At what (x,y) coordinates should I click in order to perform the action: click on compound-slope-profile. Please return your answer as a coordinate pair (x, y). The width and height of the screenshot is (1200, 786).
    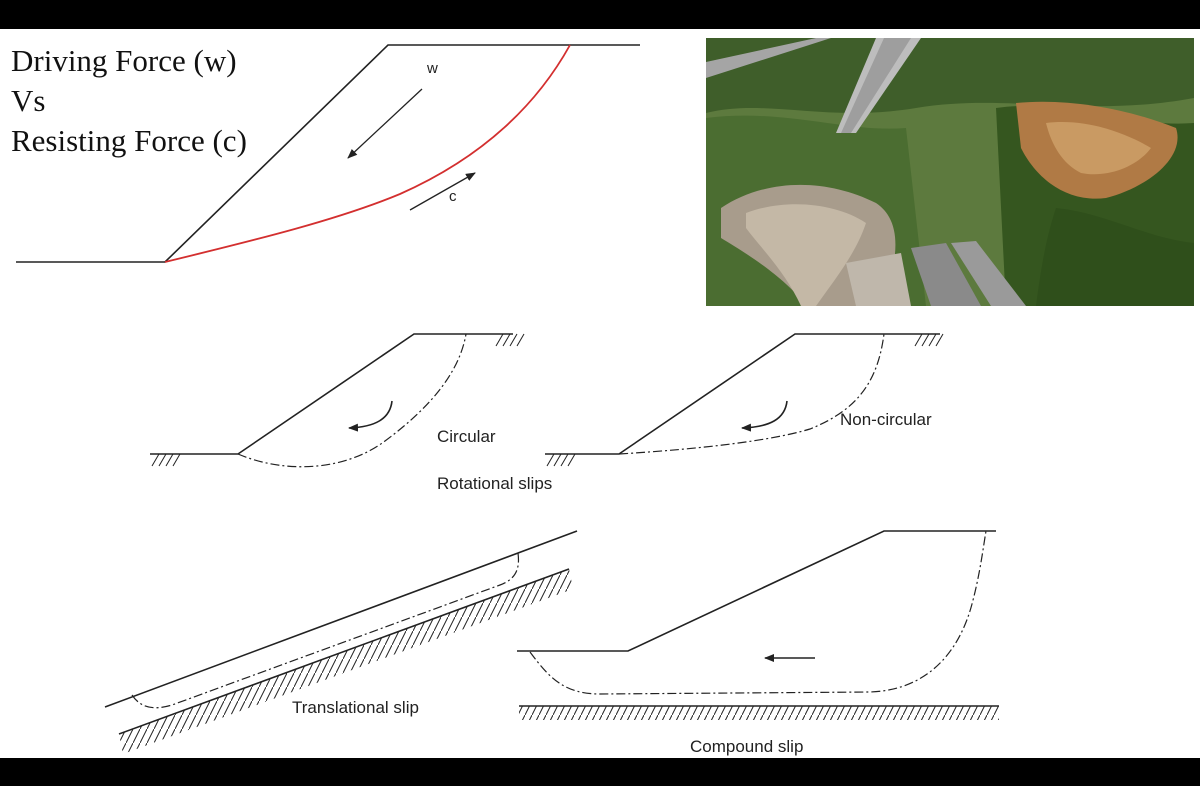
    Looking at the image, I should click on (756, 591).